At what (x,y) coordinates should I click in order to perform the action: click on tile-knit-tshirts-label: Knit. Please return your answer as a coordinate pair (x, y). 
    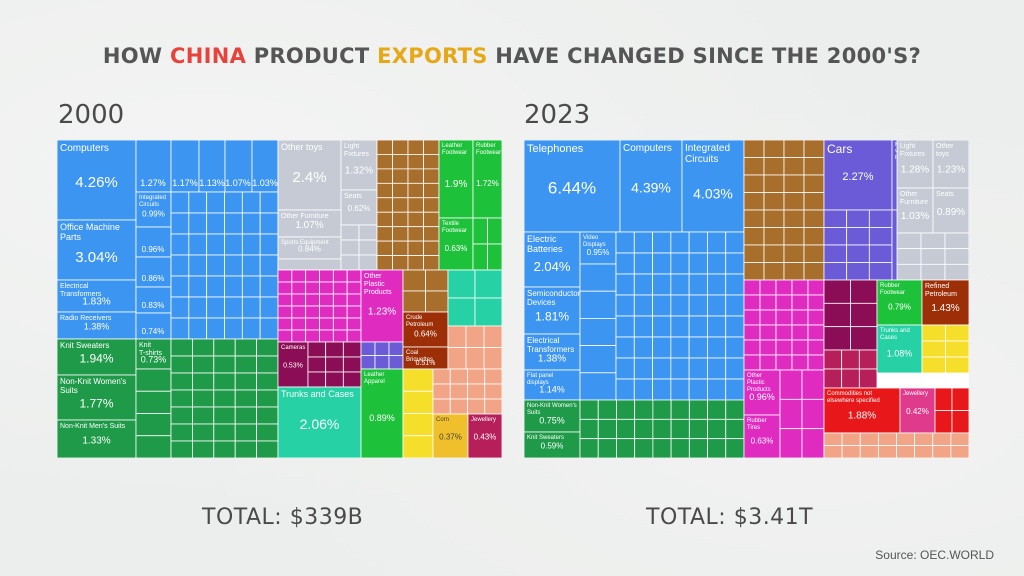
    Looking at the image, I should click on (145, 345).